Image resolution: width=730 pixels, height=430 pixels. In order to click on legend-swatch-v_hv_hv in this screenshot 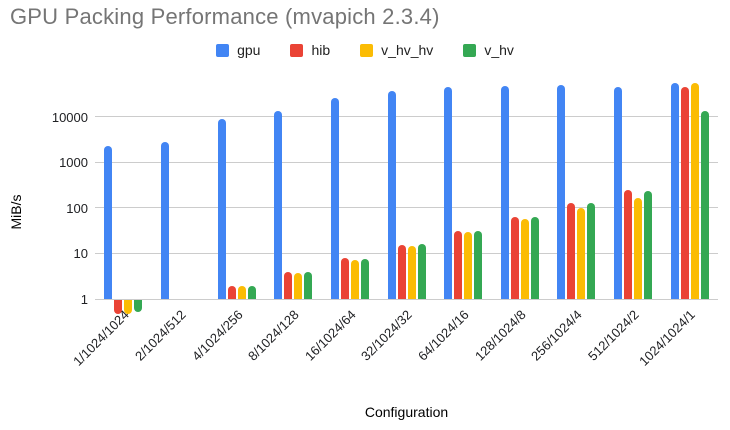, I will do `click(367, 50)`.